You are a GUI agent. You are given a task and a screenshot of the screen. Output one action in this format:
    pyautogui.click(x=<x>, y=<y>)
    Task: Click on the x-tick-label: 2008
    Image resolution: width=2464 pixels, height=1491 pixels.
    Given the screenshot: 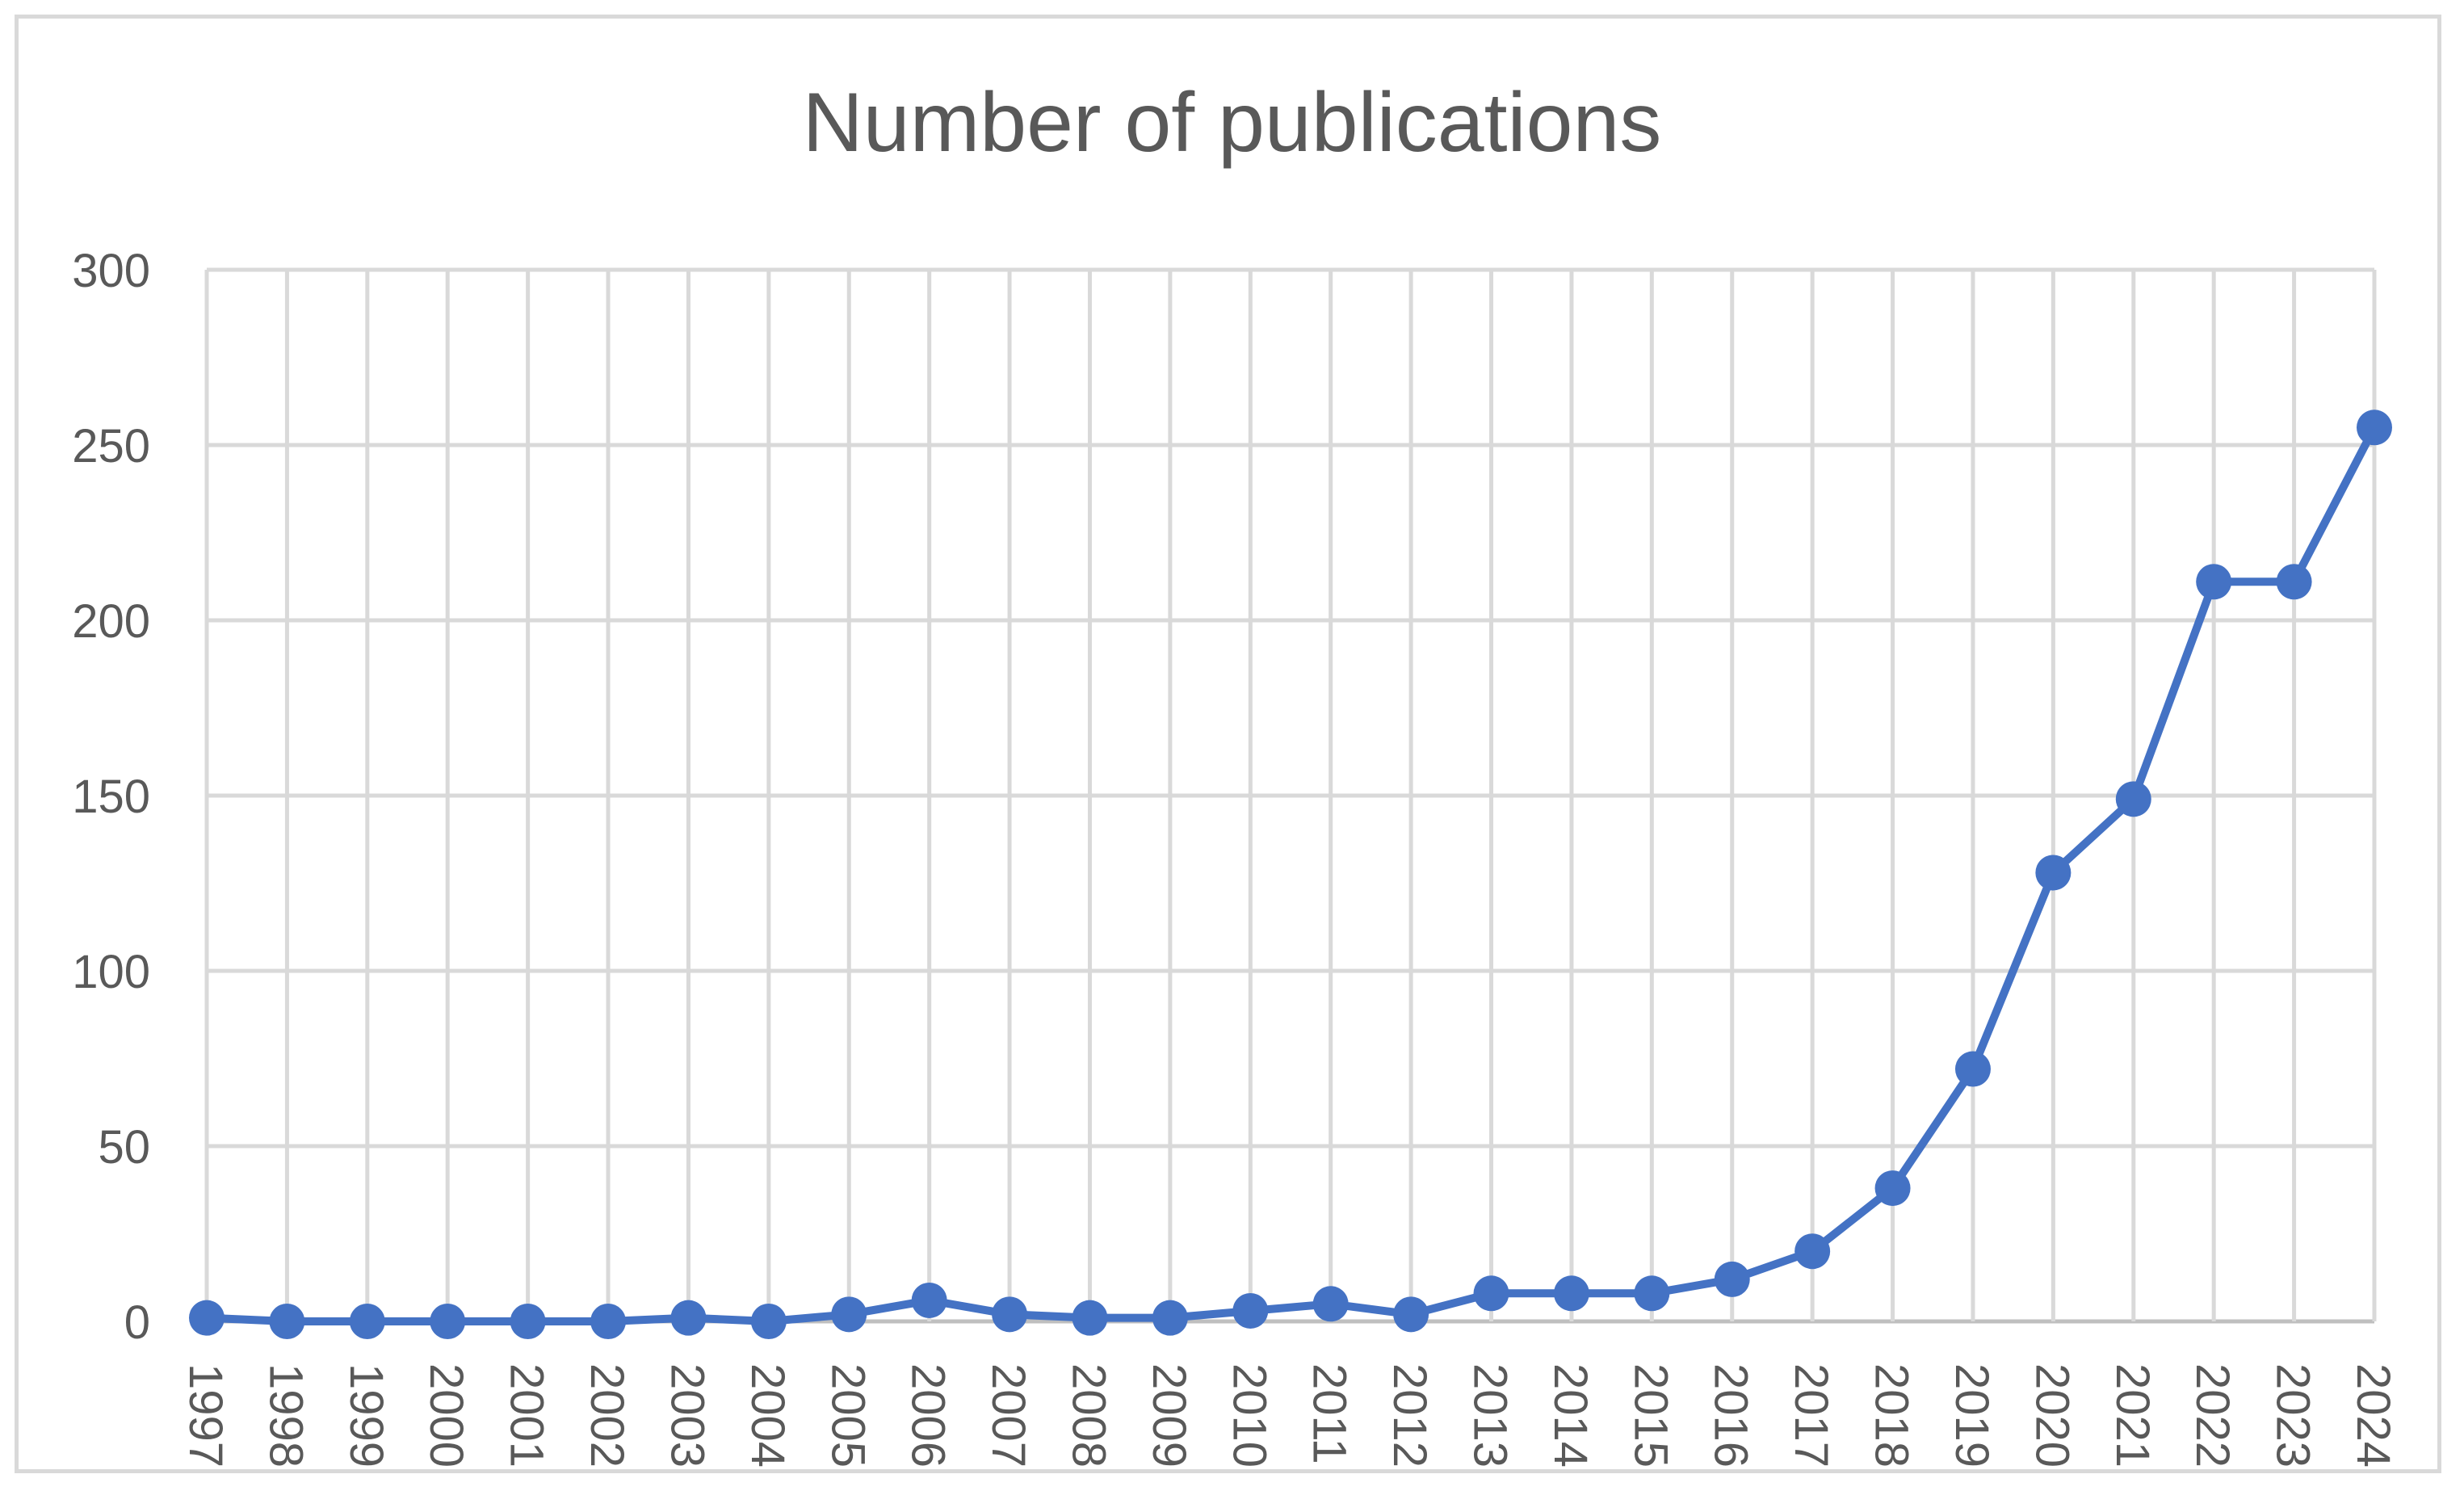 What is the action you would take?
    pyautogui.click(x=1088, y=1416)
    